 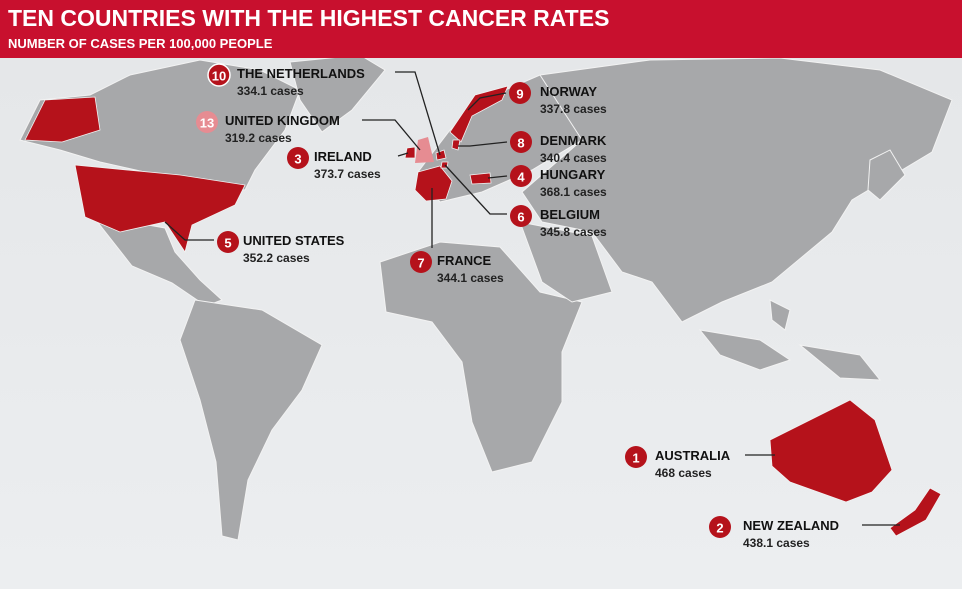 I want to click on country-name: UNITED KINGDOM, so click(x=282, y=120).